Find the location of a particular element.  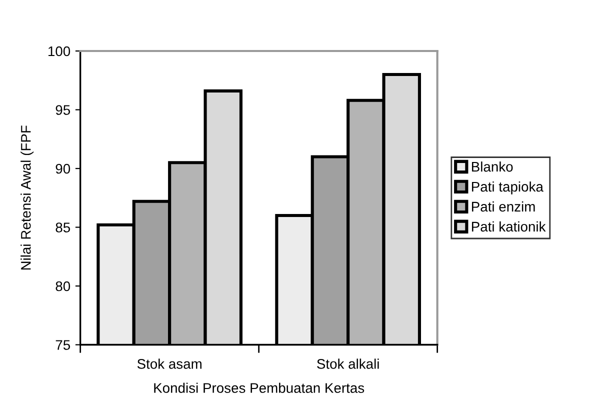

legend-label: Pati kationik is located at coordinates (509, 226).